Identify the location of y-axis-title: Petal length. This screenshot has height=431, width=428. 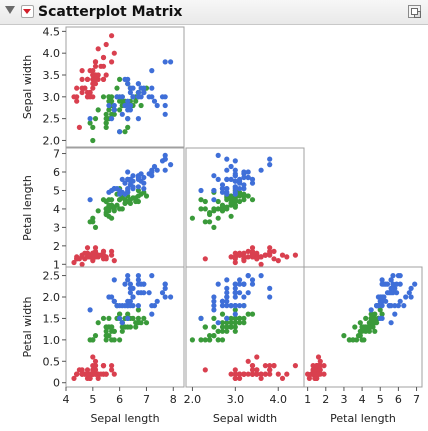
(27, 208).